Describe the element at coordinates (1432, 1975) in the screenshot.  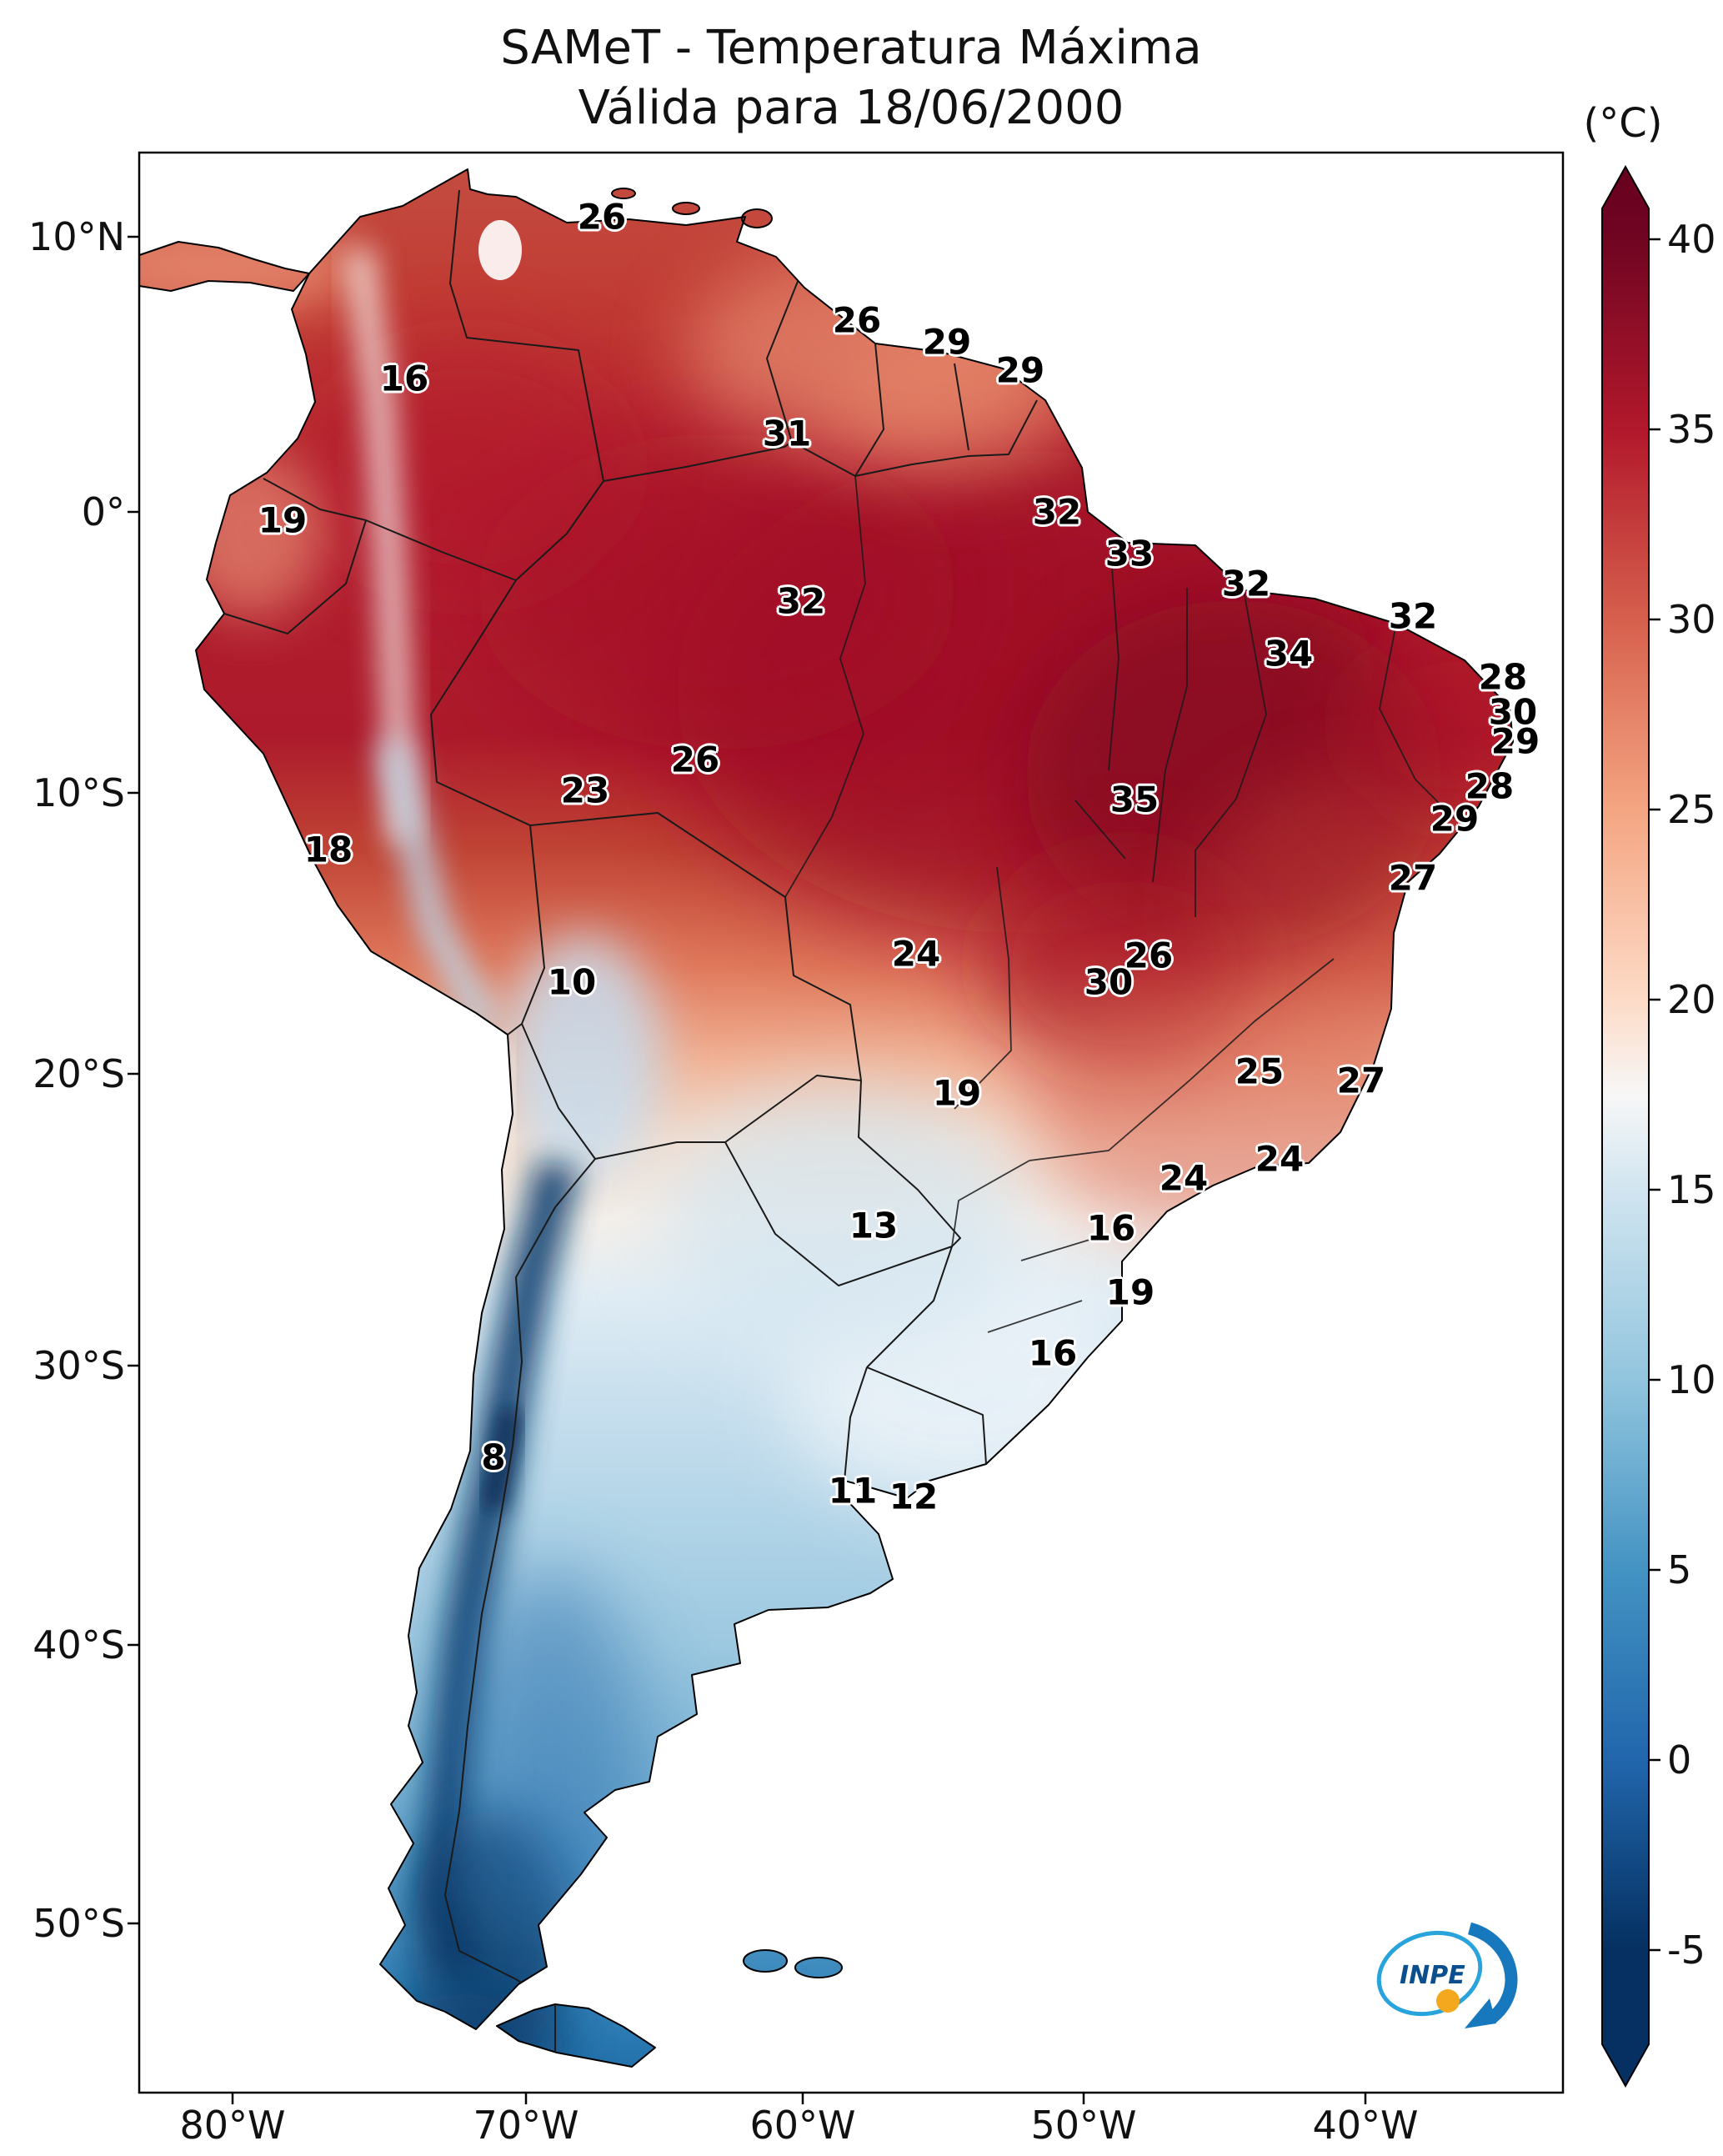
I see `inpe-logo-text: INPE` at that location.